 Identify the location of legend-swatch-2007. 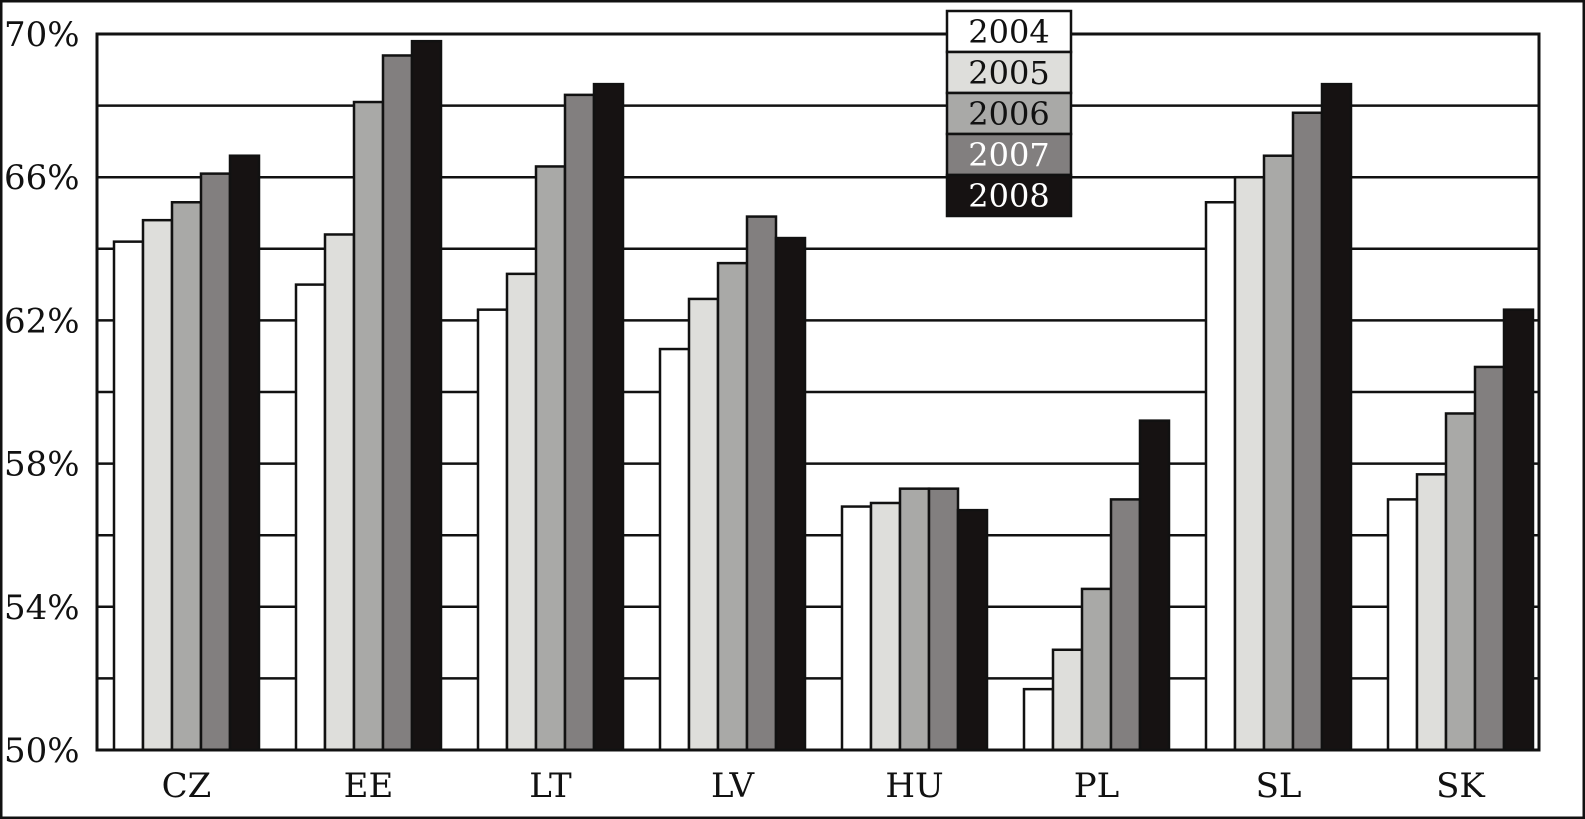
(1009, 154).